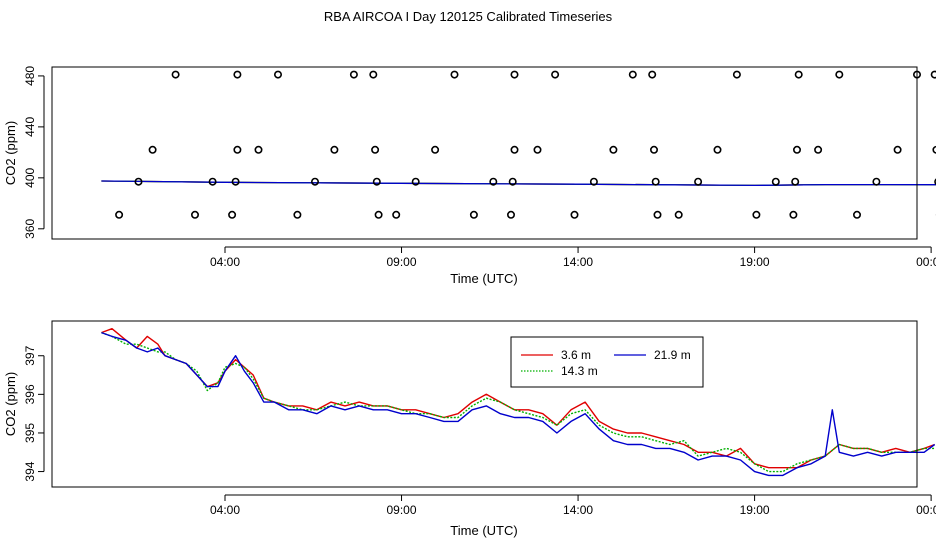 The image size is (936, 540). Describe the element at coordinates (30, 76) in the screenshot. I see `top-y-tick-label: 480` at that location.